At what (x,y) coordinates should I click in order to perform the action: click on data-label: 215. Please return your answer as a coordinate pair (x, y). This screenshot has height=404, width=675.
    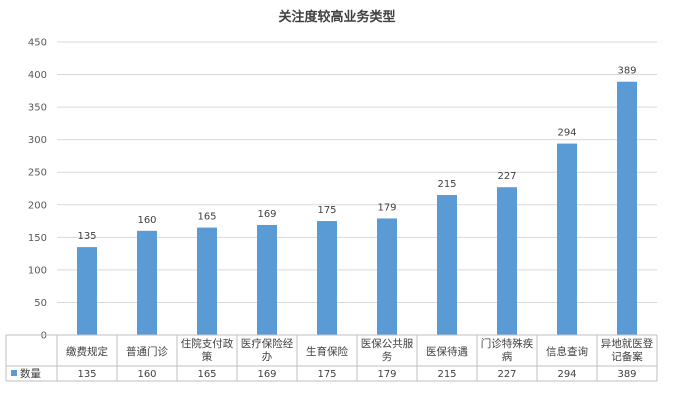
    Looking at the image, I should click on (446, 184).